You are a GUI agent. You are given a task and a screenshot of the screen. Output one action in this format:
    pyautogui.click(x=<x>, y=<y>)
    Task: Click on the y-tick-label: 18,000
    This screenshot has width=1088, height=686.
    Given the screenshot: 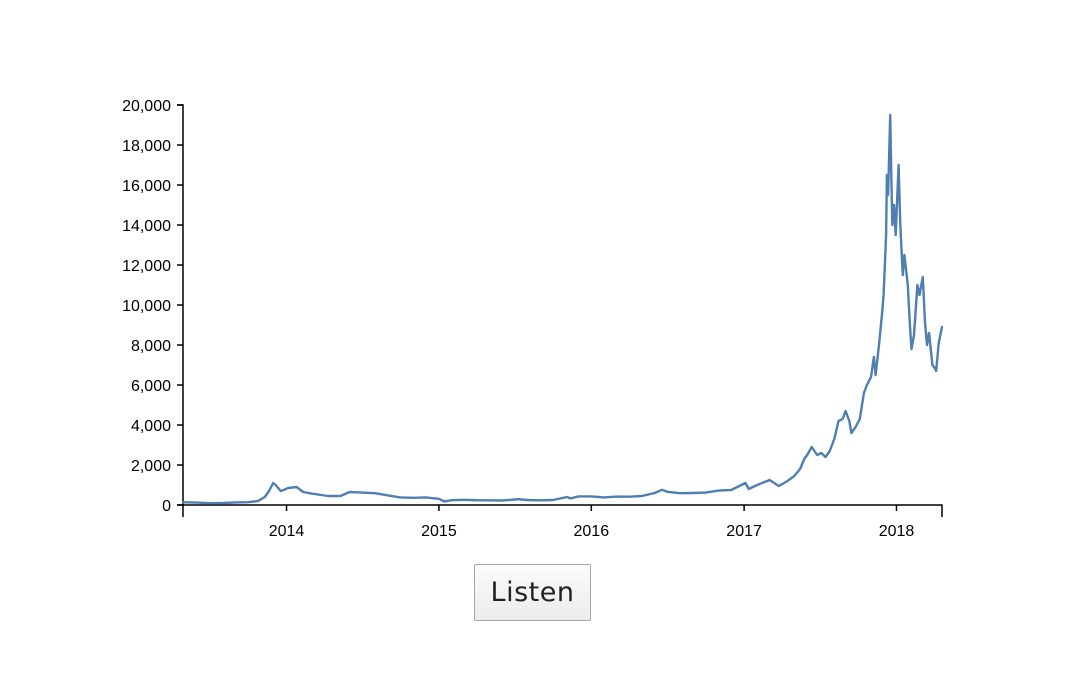 What is the action you would take?
    pyautogui.click(x=146, y=146)
    